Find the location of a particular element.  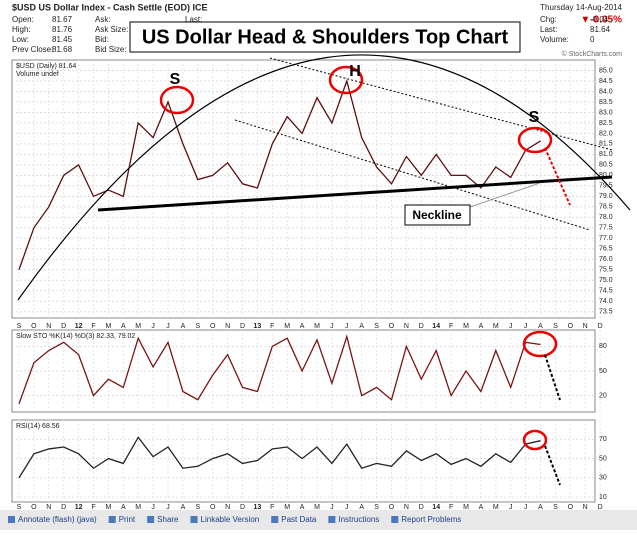

neckline-line is located at coordinates (355, 193).